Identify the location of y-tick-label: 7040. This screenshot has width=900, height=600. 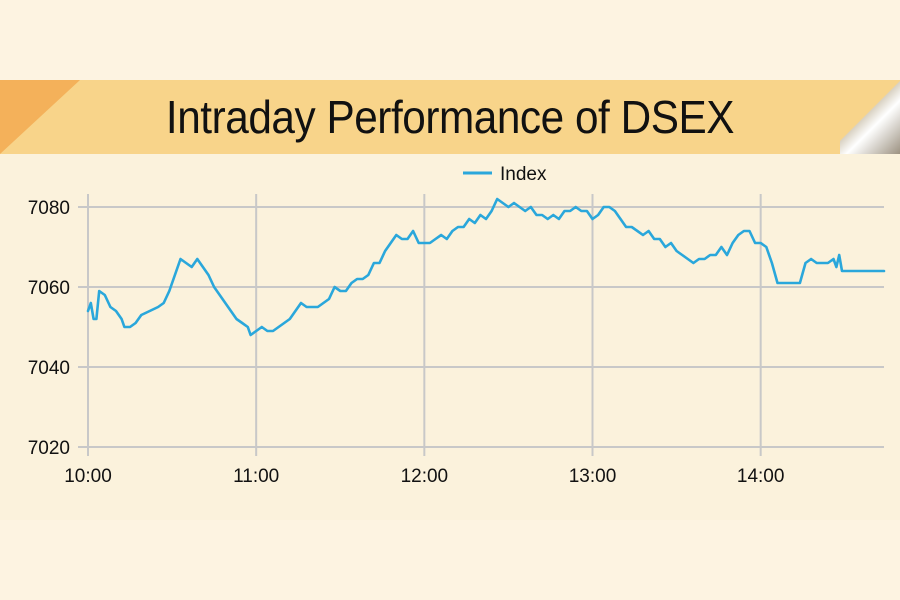
(49, 368).